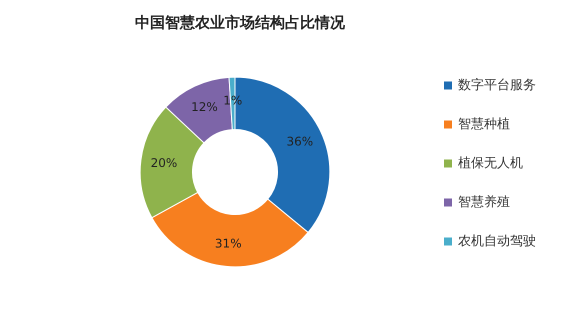  Describe the element at coordinates (484, 124) in the screenshot. I see `legend-label: 智慧种植` at that location.